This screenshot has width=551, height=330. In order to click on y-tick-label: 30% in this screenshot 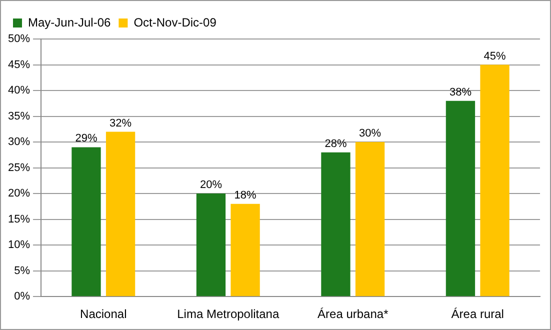, I will do `click(19, 142)`.